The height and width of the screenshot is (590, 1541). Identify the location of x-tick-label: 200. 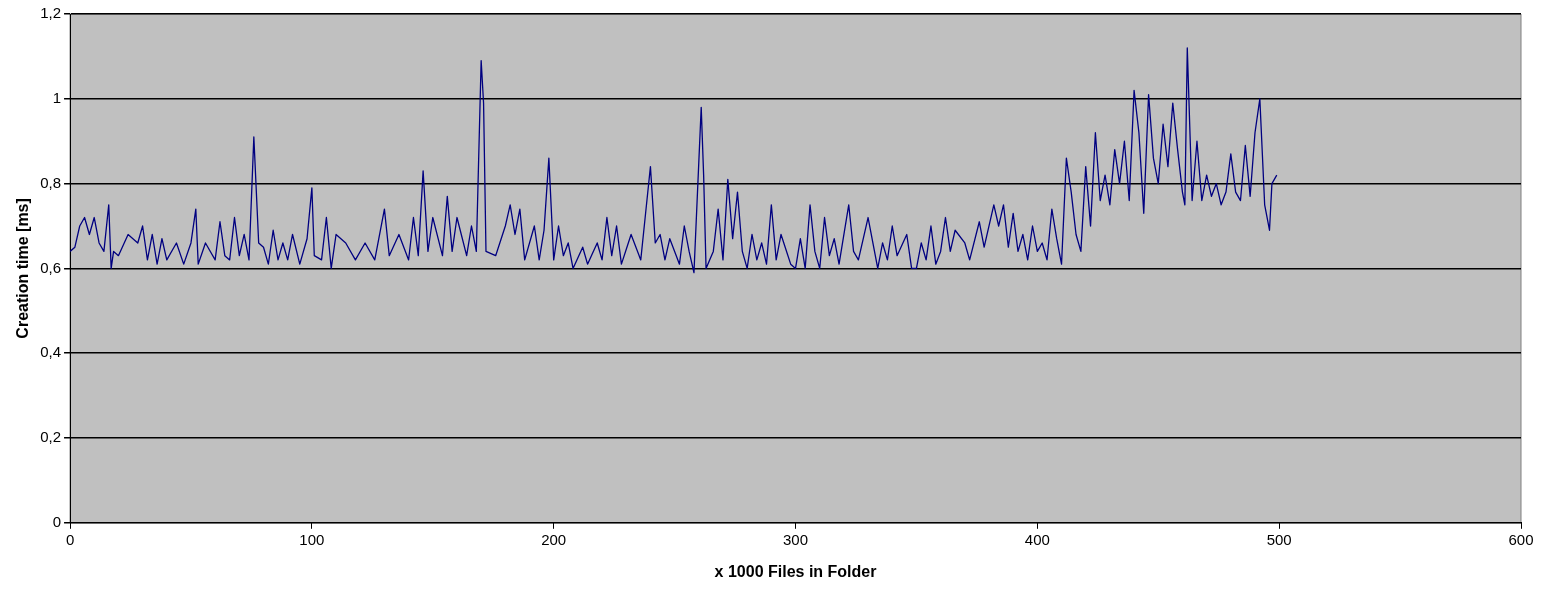
(554, 539).